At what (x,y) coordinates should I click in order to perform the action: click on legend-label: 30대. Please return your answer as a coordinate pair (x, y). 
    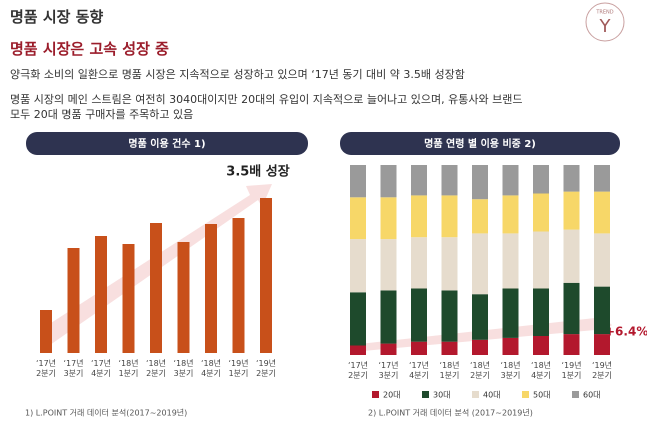
    Looking at the image, I should click on (442, 395).